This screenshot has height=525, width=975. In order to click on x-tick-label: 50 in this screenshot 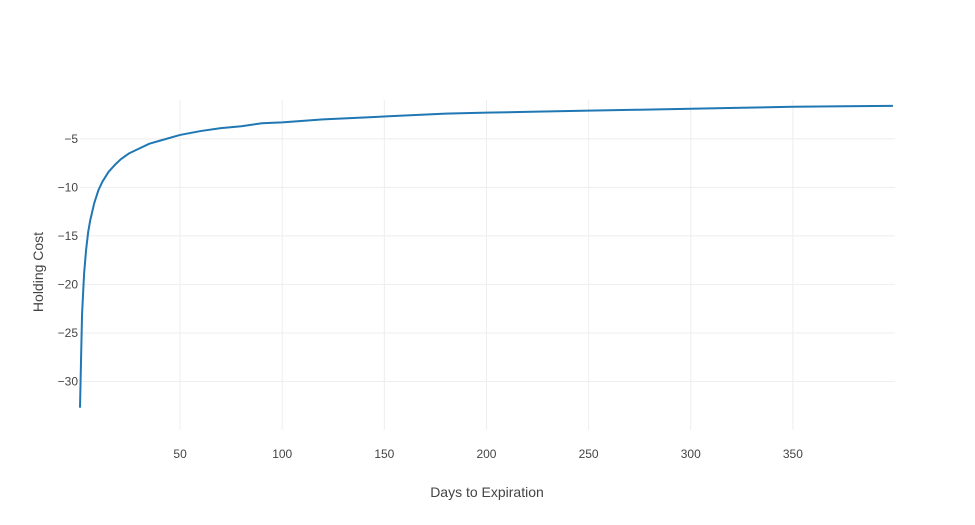, I will do `click(180, 454)`.